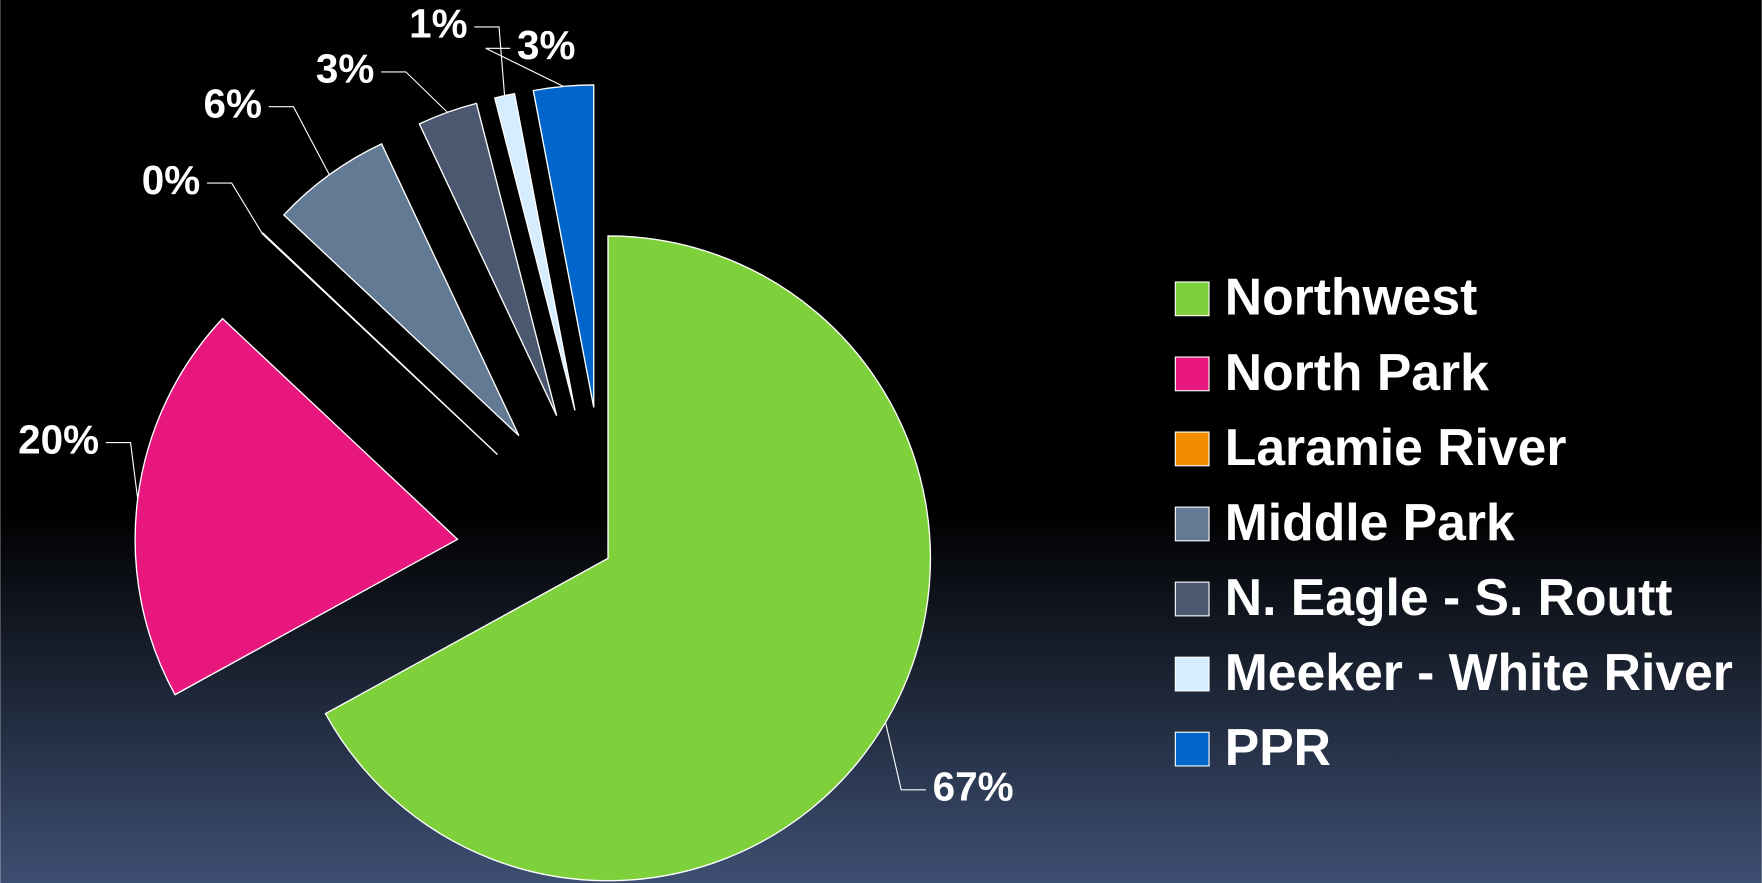  What do you see at coordinates (438, 24) in the screenshot?
I see `data-label: 1%` at bounding box center [438, 24].